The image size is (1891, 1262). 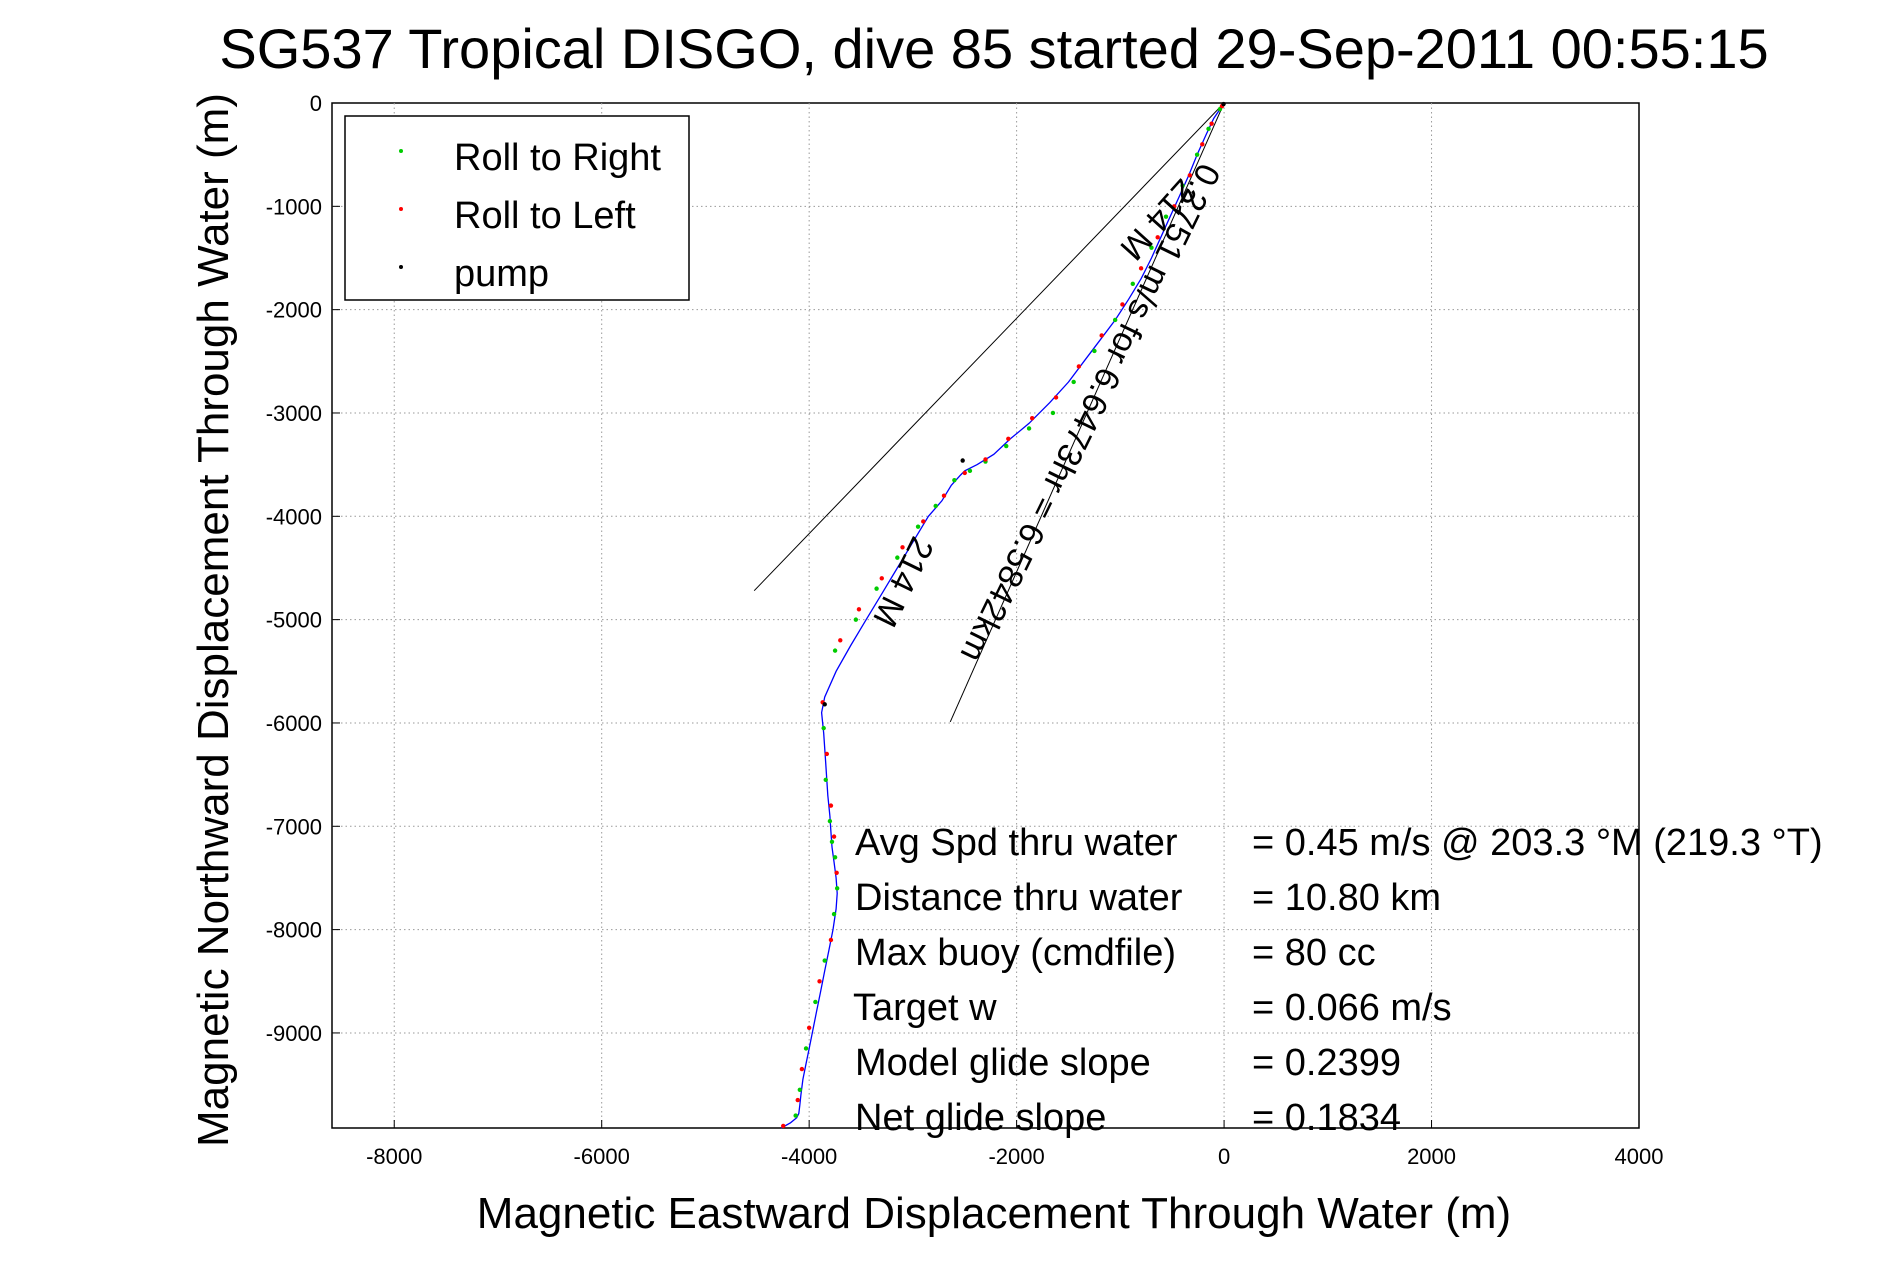 What do you see at coordinates (294, 516) in the screenshot?
I see `y-tick-label: -4000` at bounding box center [294, 516].